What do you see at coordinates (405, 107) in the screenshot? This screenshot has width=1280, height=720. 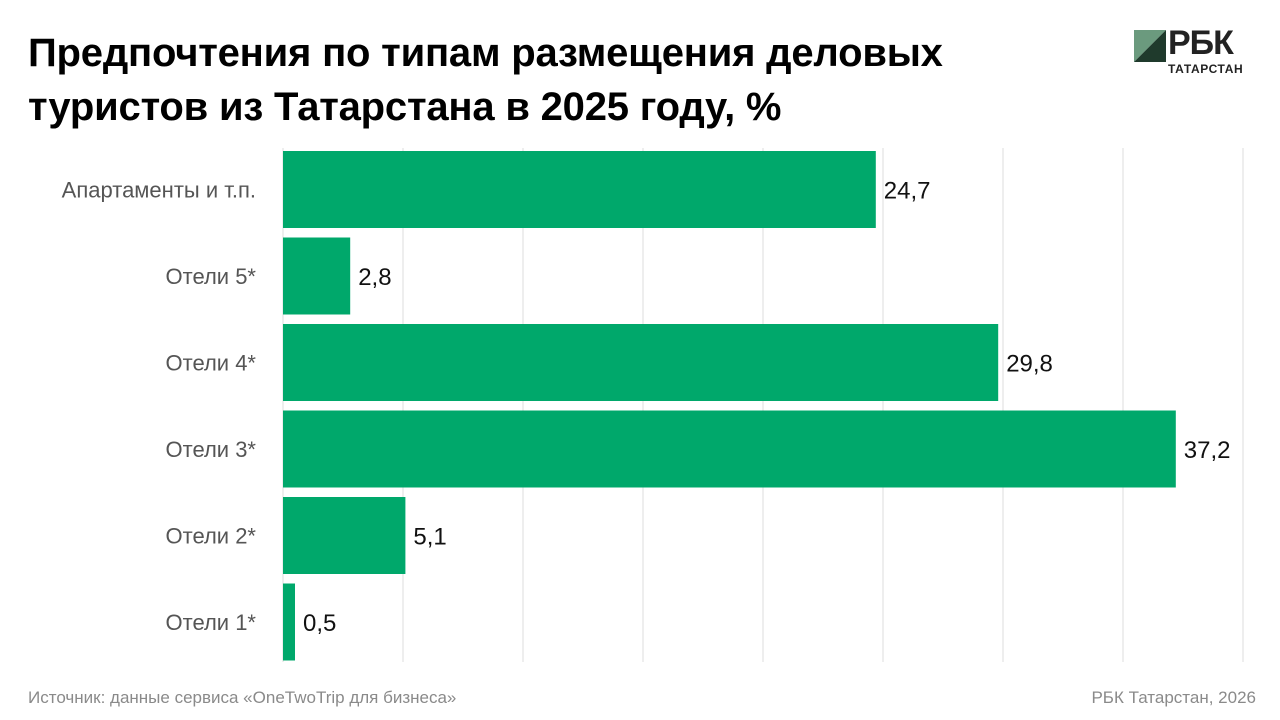 I see `chart-title-line-2: туристов из Татарстана в 2025 году, %` at bounding box center [405, 107].